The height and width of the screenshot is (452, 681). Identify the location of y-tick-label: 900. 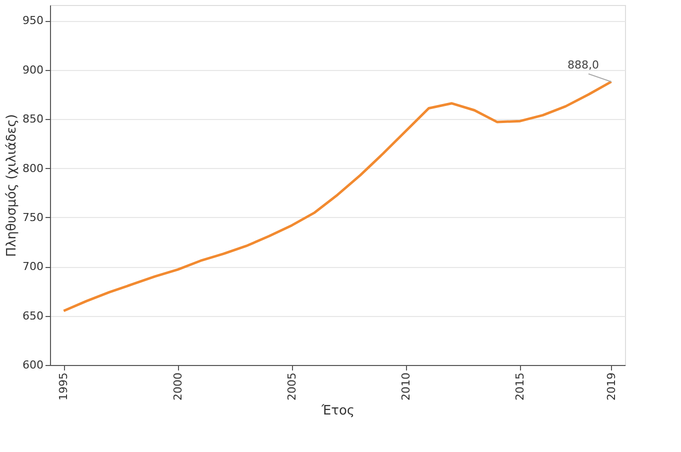
(33, 69).